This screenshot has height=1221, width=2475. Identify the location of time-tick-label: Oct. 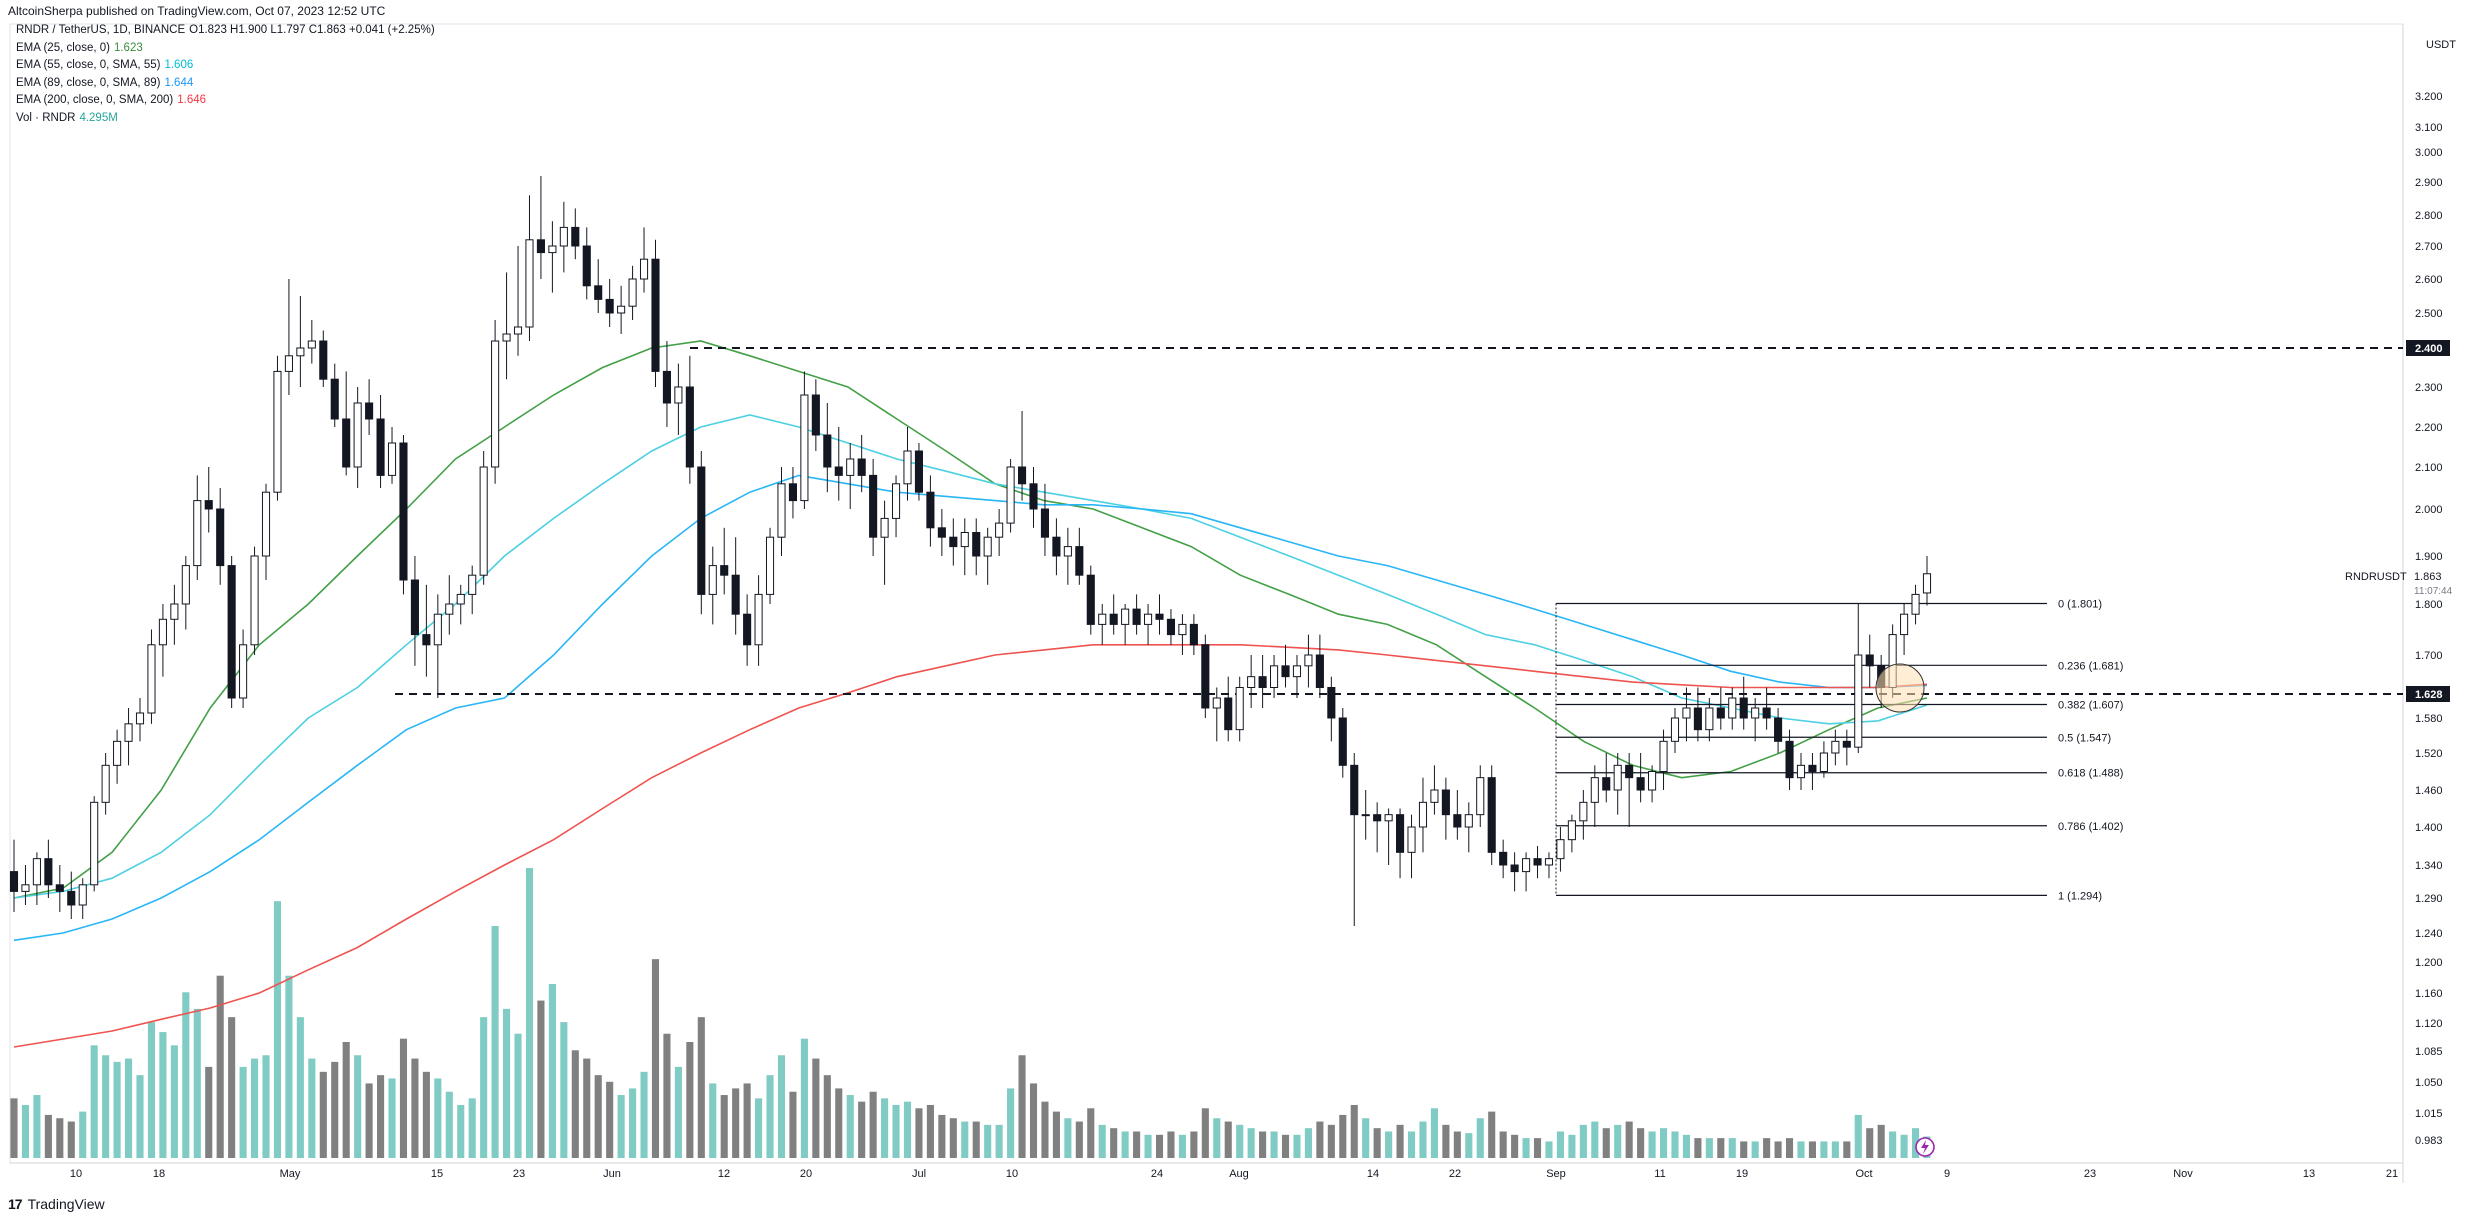
(1863, 1174).